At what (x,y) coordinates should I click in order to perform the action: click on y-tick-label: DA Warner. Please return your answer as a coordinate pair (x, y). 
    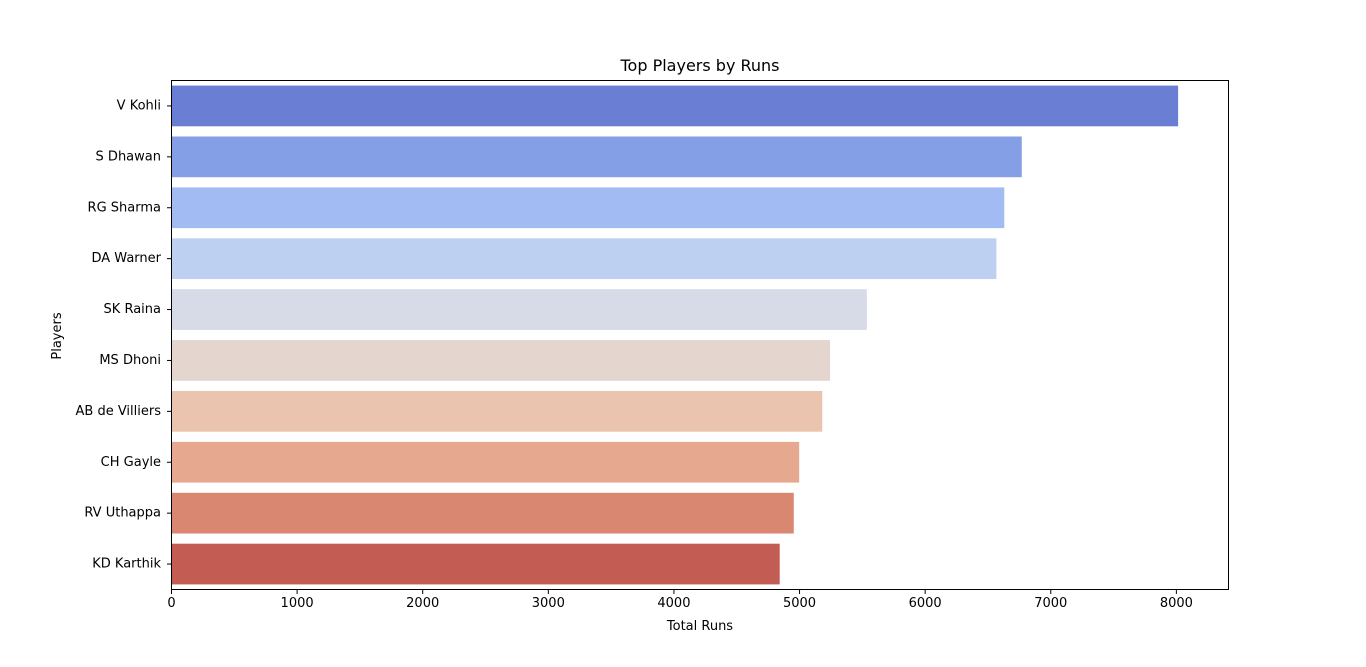
    Looking at the image, I should click on (127, 258).